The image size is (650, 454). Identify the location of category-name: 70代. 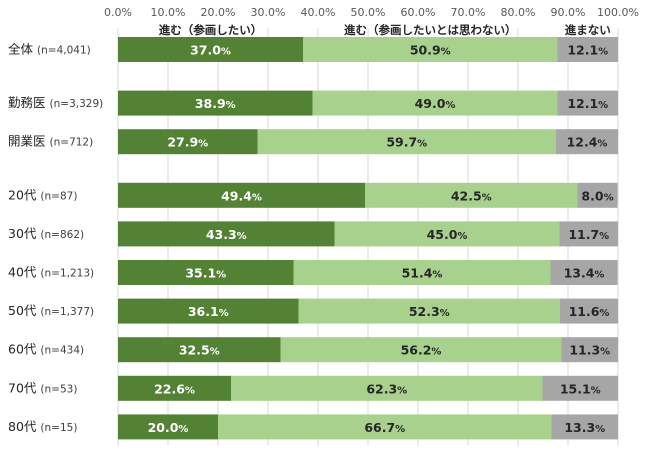
(22, 387).